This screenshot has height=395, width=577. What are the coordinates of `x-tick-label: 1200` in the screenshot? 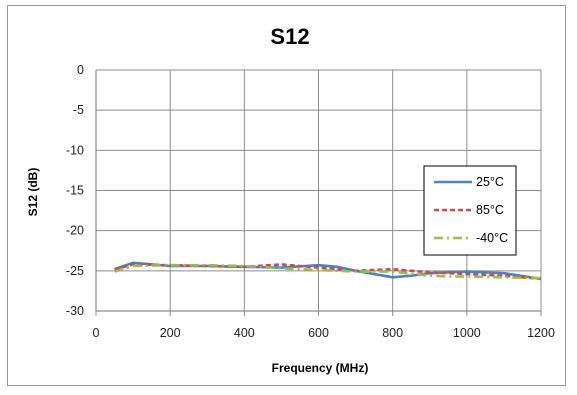 It's located at (541, 333).